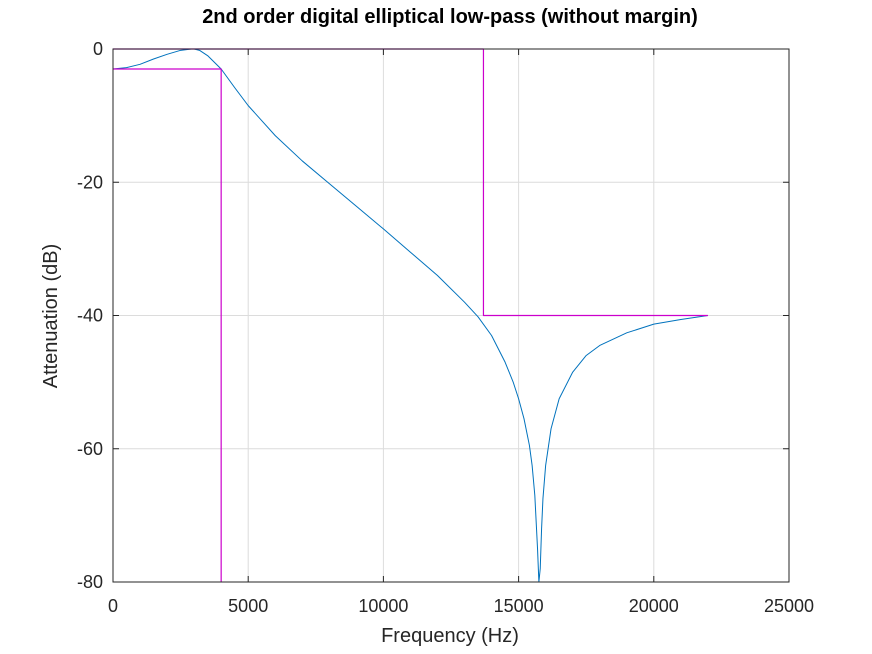 The image size is (872, 654). Describe the element at coordinates (383, 606) in the screenshot. I see `x-tick-label: 10000` at that location.